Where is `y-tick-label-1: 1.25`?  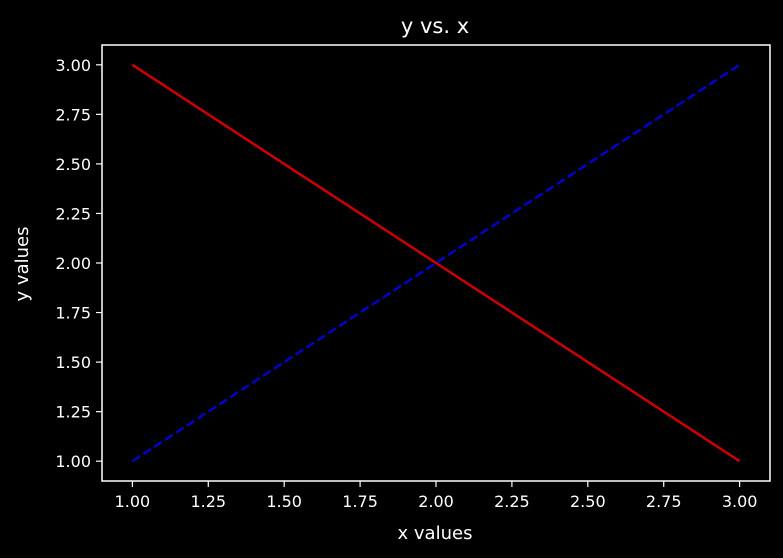
y-tick-label-1: 1.25 is located at coordinates (73, 412).